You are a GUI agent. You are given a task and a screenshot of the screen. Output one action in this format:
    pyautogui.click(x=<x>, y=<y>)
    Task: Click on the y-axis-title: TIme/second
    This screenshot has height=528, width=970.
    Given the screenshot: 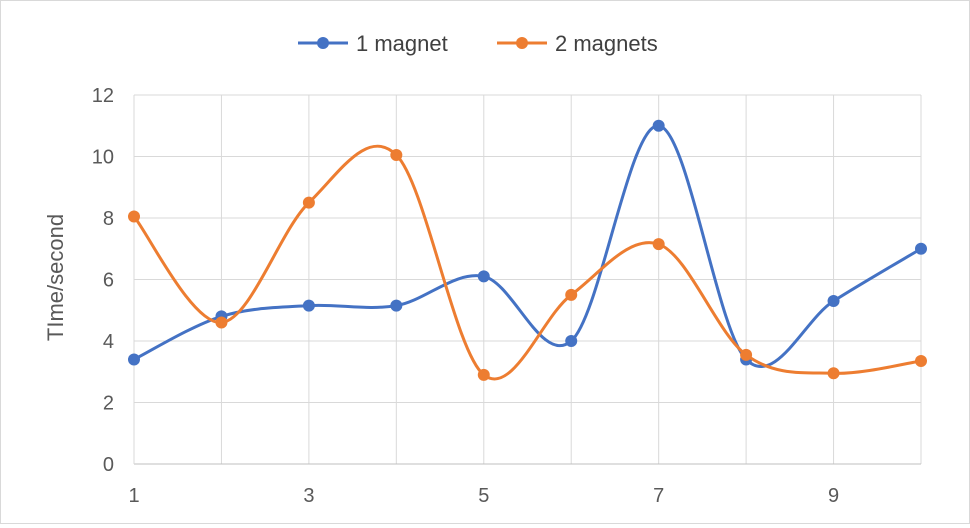 What is the action you would take?
    pyautogui.click(x=55, y=277)
    